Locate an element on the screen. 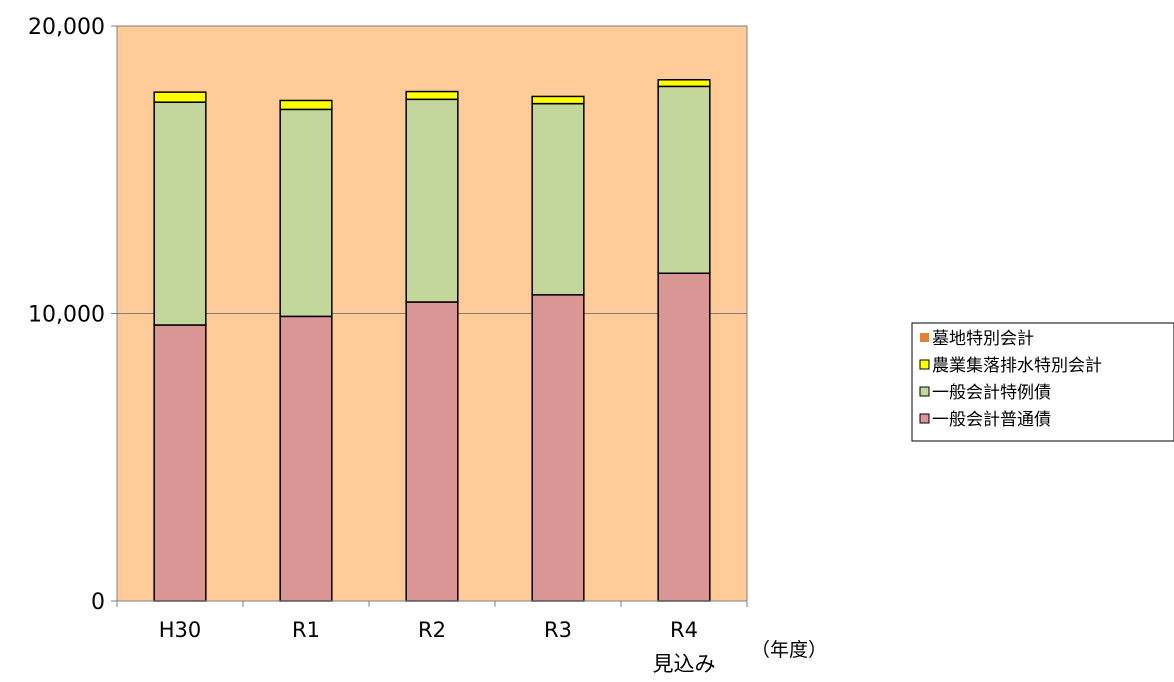 The image size is (1174, 682). y-tick-label: 0 is located at coordinates (98, 602).